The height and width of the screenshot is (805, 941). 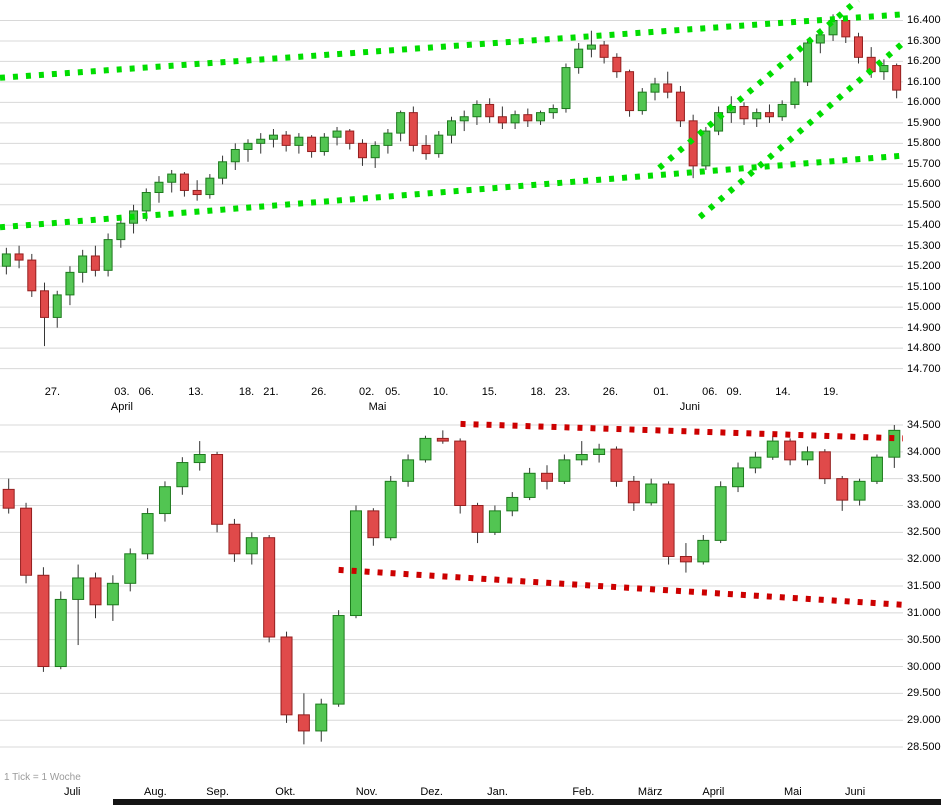 What do you see at coordinates (924, 720) in the screenshot?
I see `y-tick-label: 29.000` at bounding box center [924, 720].